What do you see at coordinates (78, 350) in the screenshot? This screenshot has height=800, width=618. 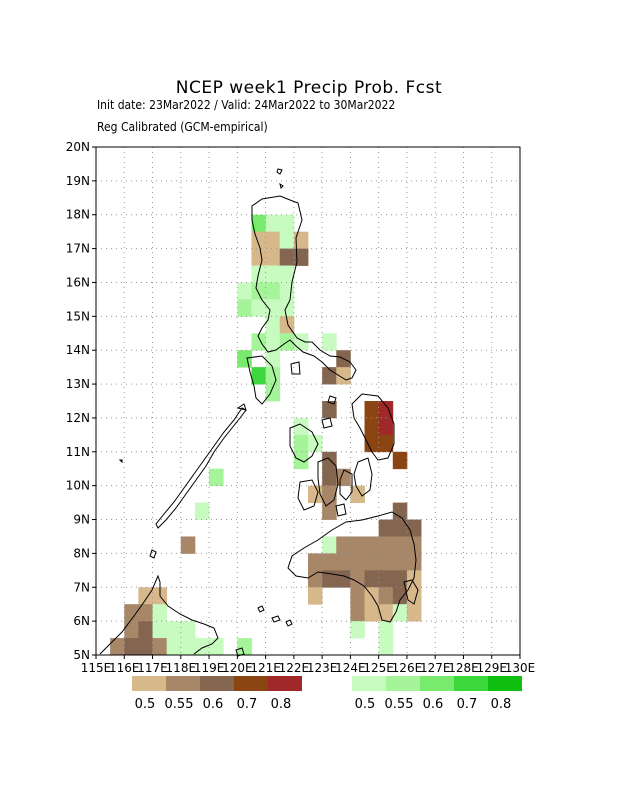 I see `lat-label: 14N` at bounding box center [78, 350].